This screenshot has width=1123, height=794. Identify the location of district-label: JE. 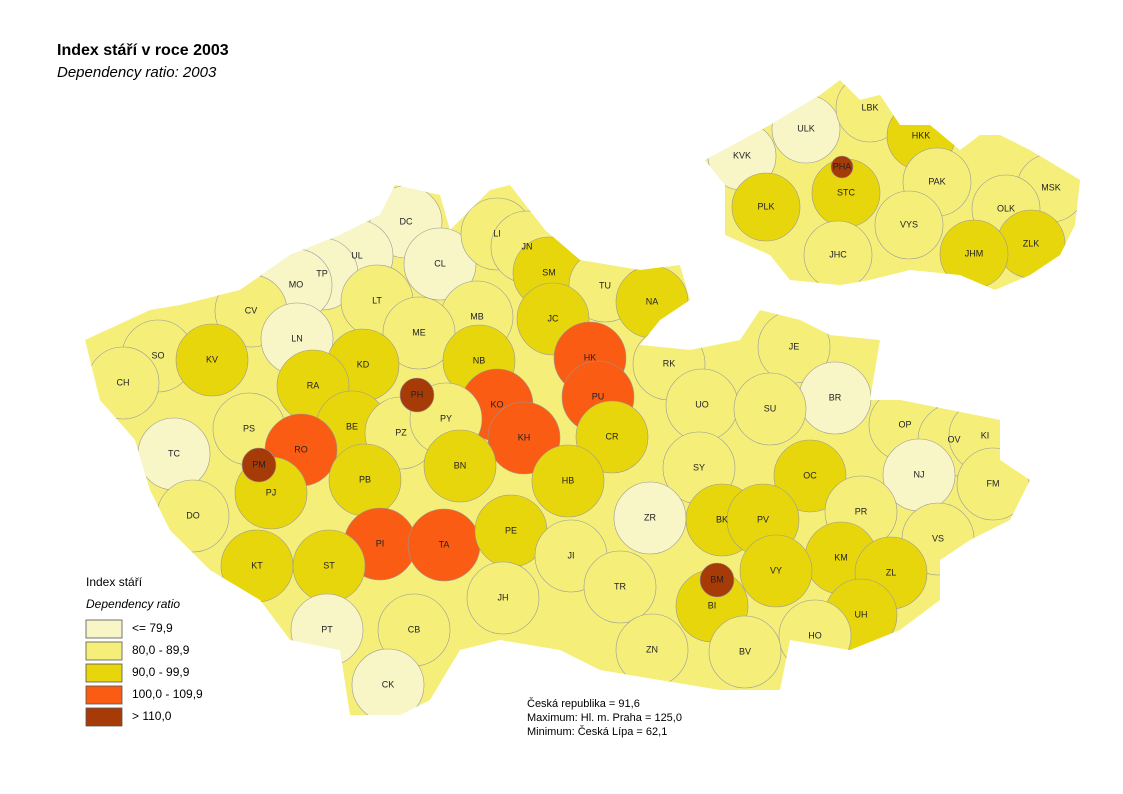
(794, 346).